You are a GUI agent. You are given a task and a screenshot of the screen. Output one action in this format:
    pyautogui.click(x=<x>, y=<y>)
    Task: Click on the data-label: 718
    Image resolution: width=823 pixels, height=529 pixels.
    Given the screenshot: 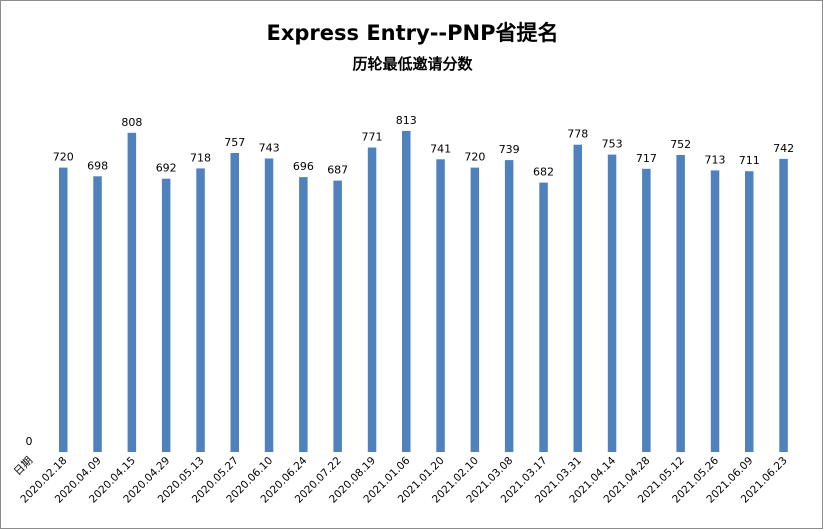 What is the action you would take?
    pyautogui.click(x=200, y=157)
    